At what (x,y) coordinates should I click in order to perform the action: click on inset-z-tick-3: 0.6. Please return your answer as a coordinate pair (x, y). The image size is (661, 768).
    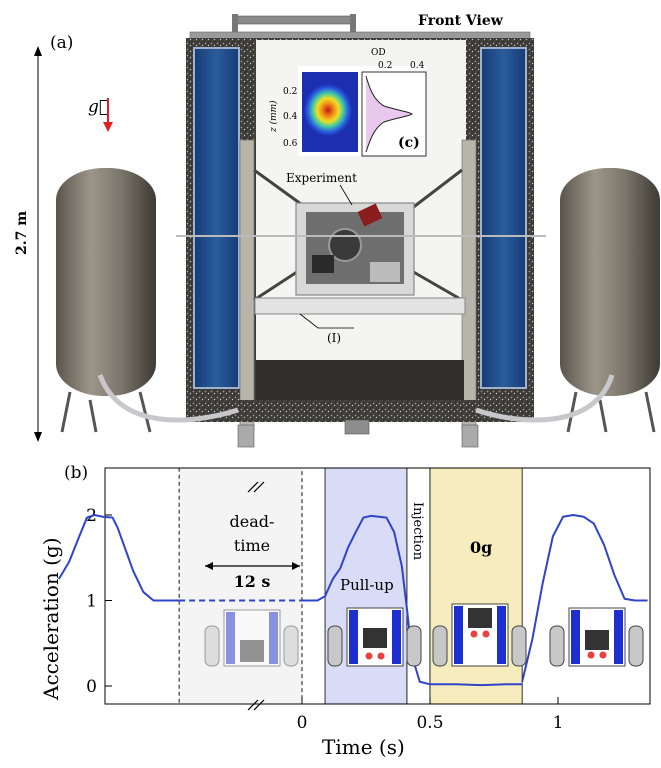
    Looking at the image, I should click on (290, 144).